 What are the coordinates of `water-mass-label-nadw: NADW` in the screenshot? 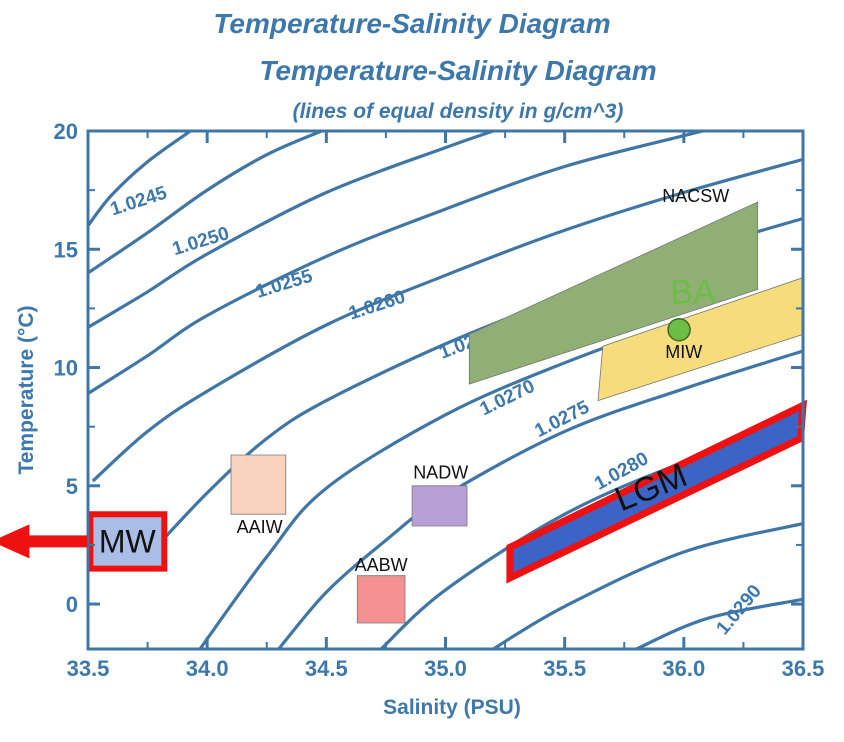 It's located at (440, 473).